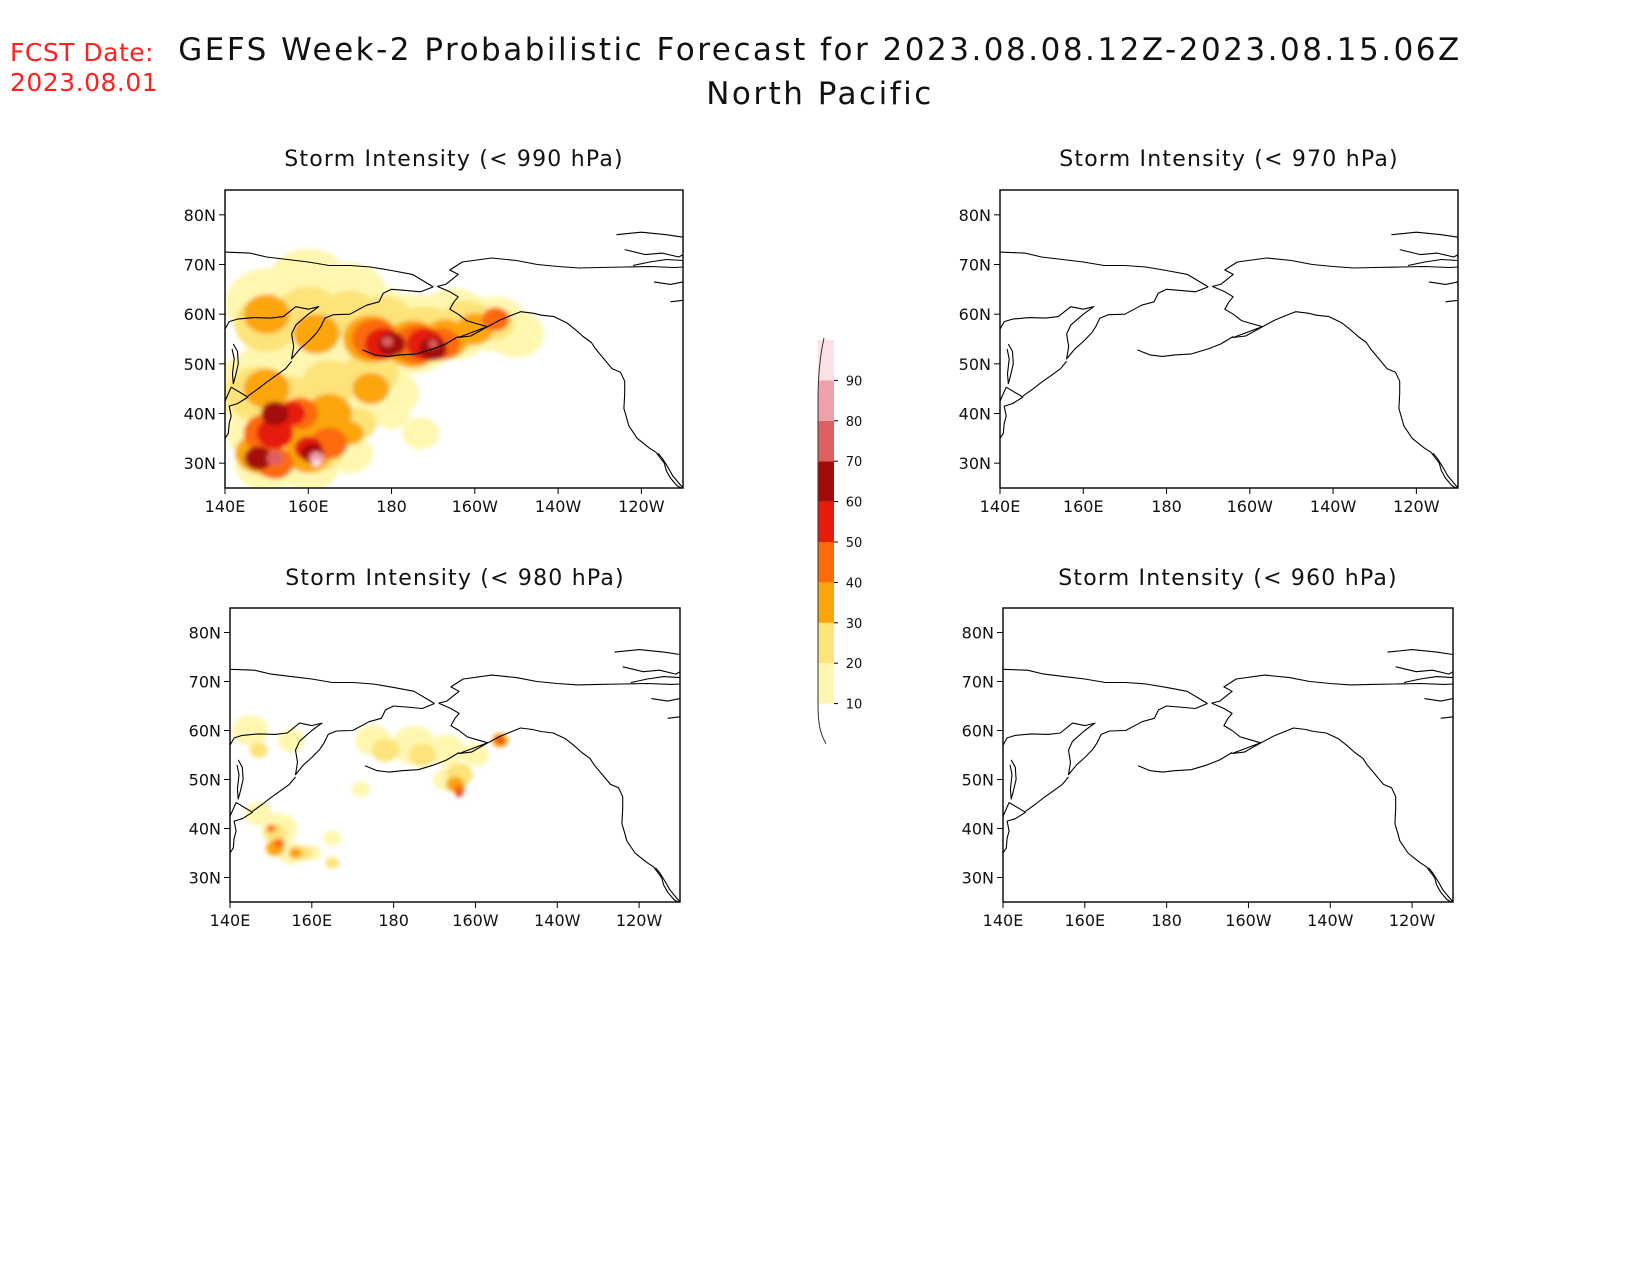  I want to click on lat-tick-label: 80N, so click(978, 633).